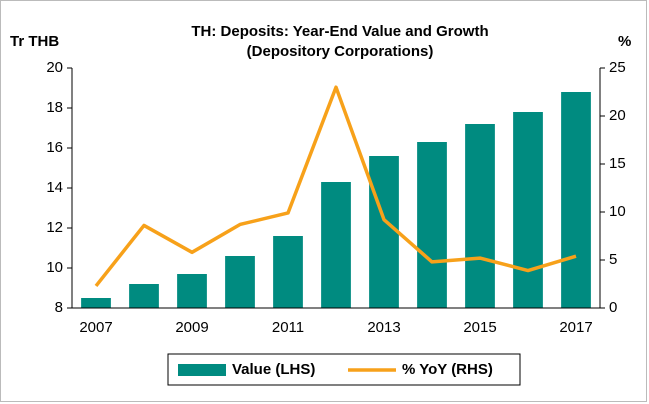 The height and width of the screenshot is (404, 649). What do you see at coordinates (617, 211) in the screenshot?
I see `y2-tick-label: 10` at bounding box center [617, 211].